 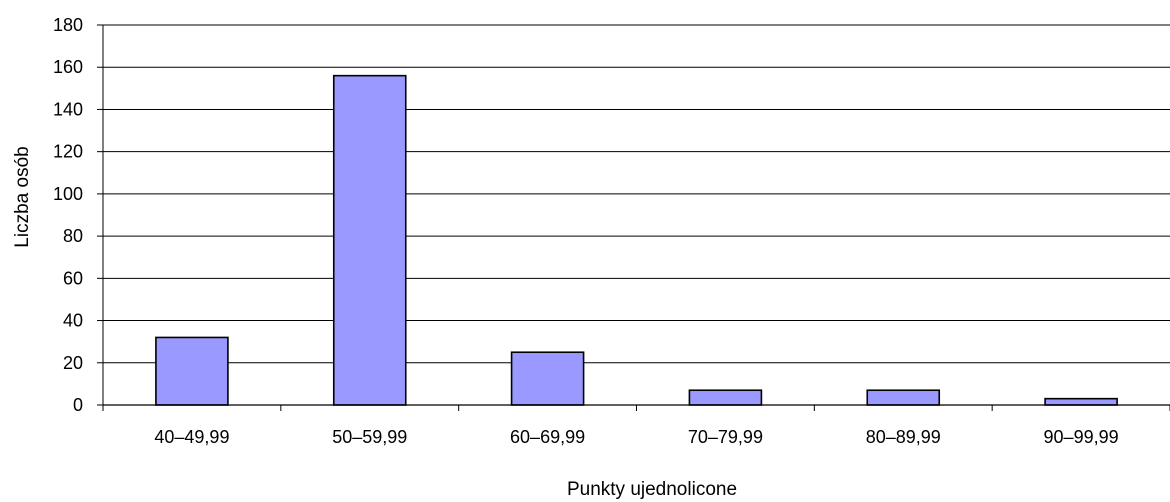 I want to click on y-axis-title: Liczba osób, so click(x=22, y=196).